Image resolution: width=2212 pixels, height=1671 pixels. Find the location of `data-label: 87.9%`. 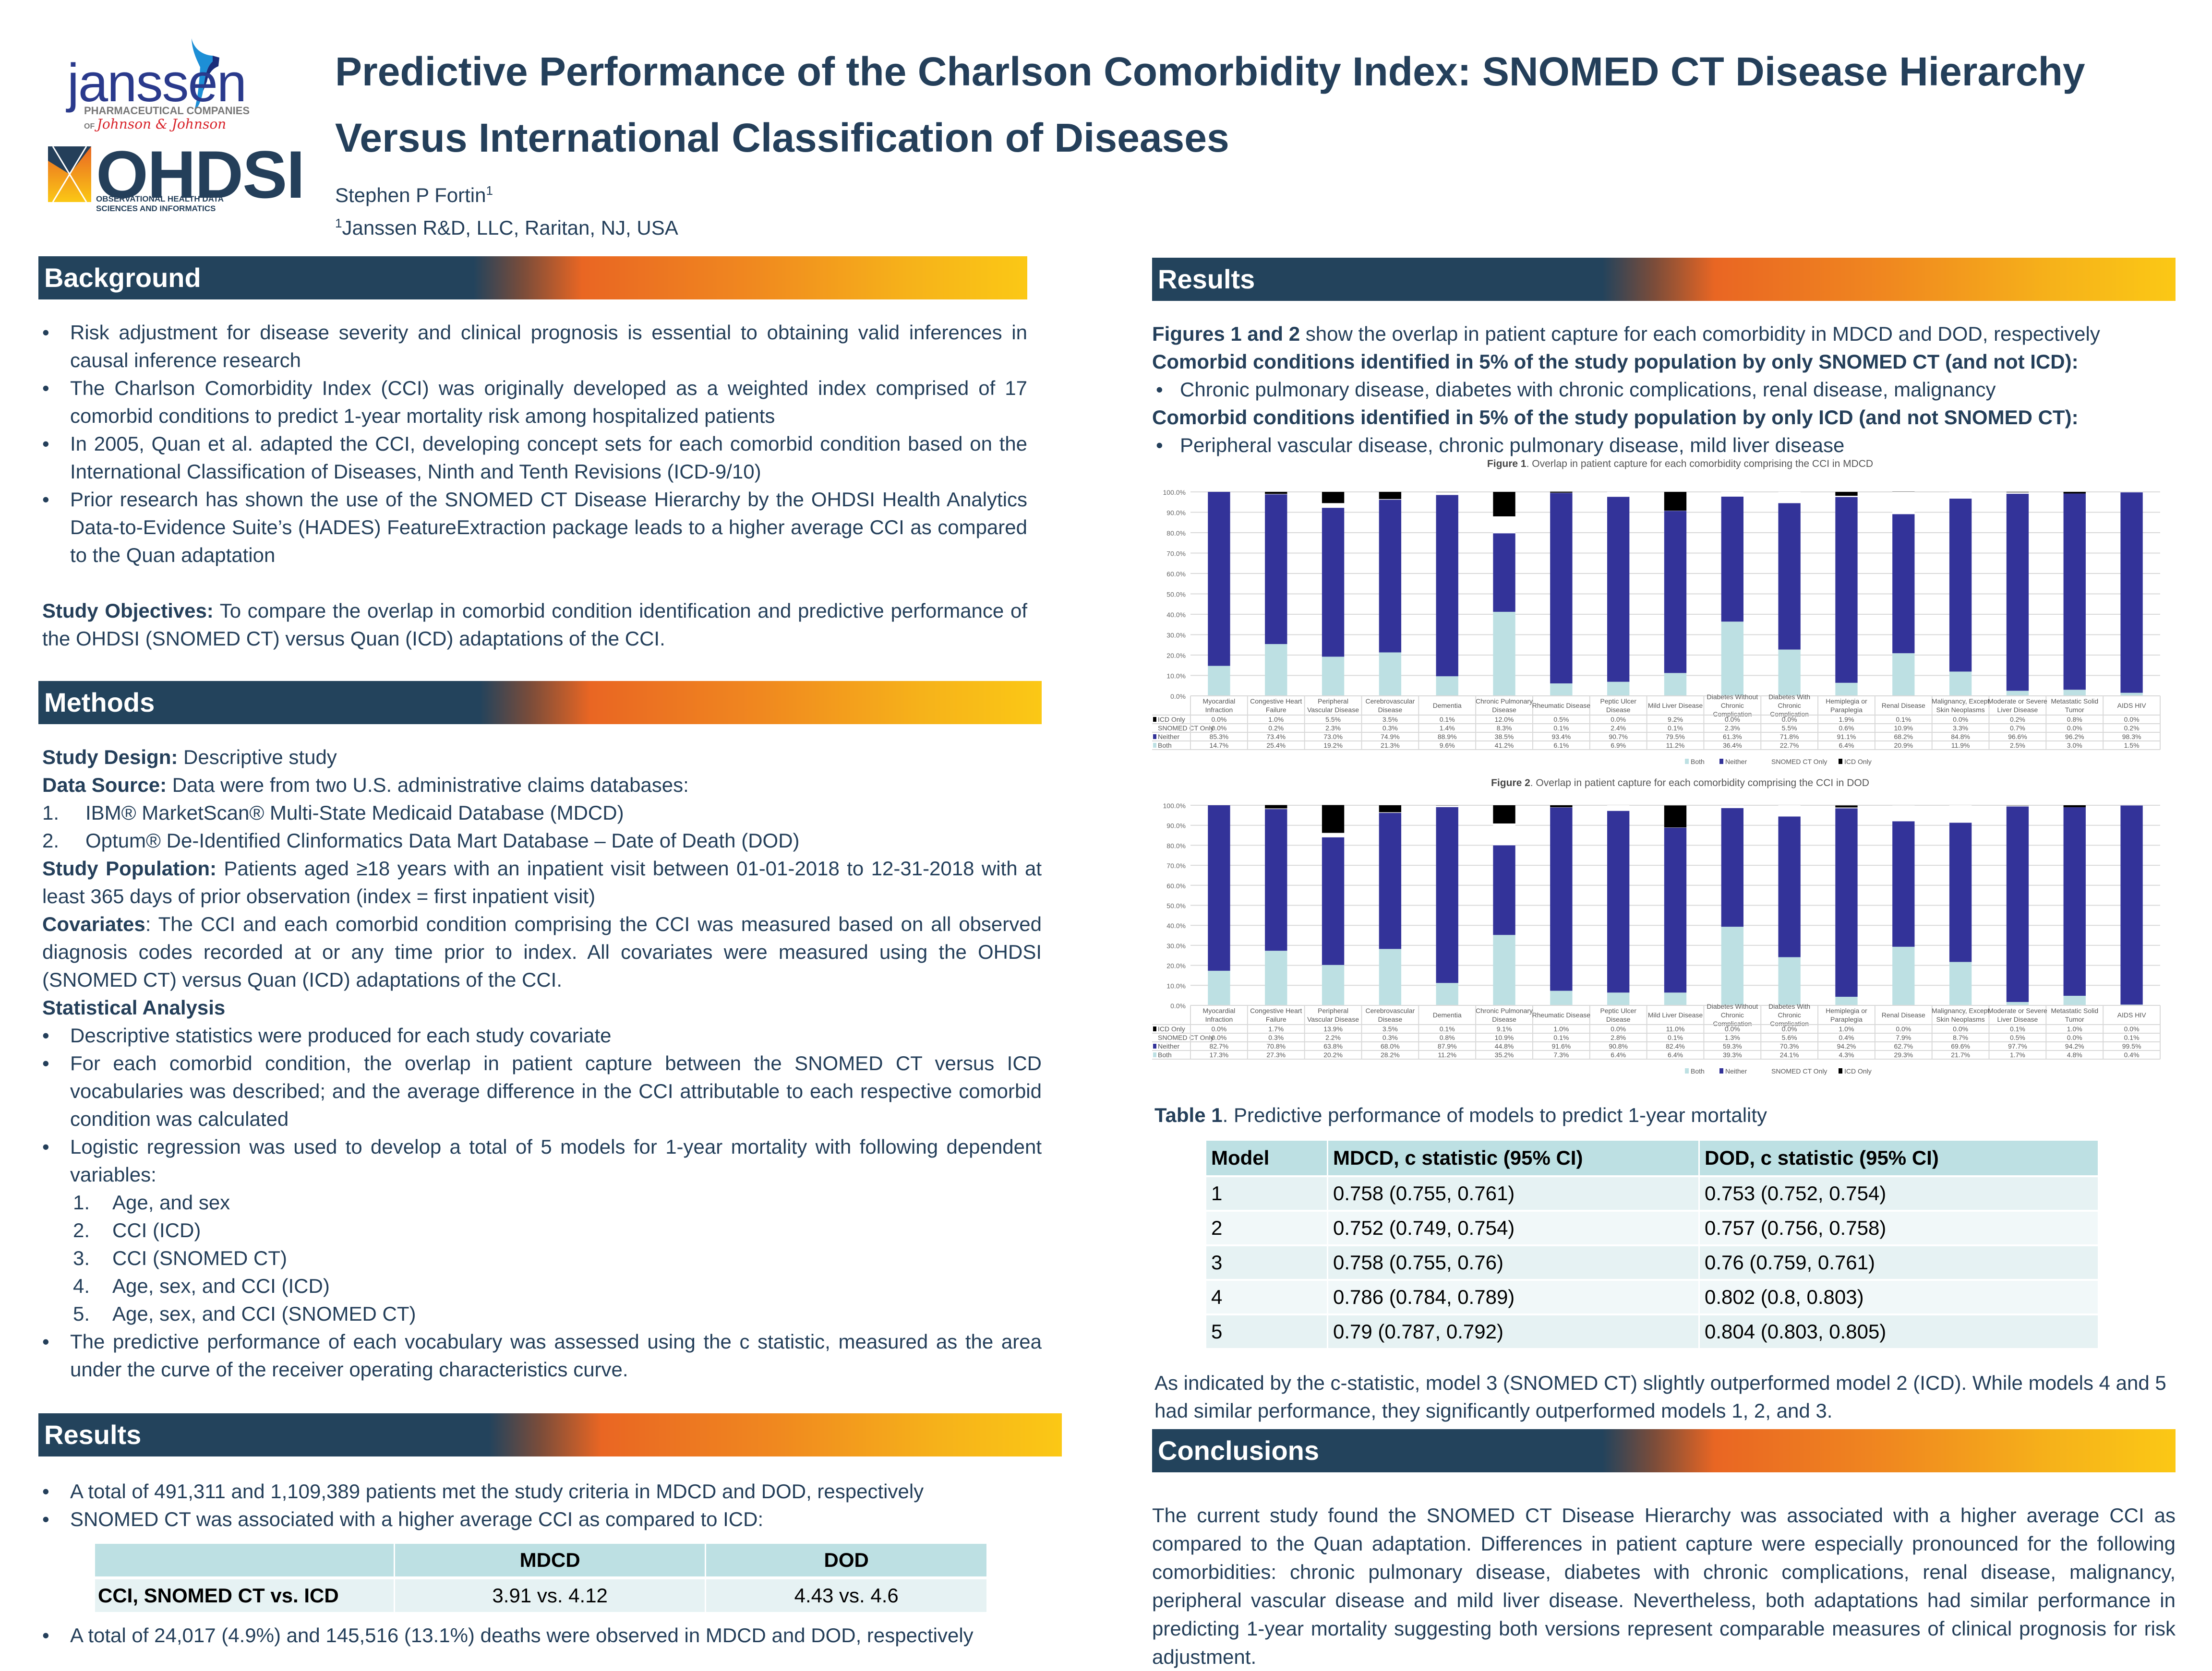

data-label: 87.9% is located at coordinates (1447, 1046).